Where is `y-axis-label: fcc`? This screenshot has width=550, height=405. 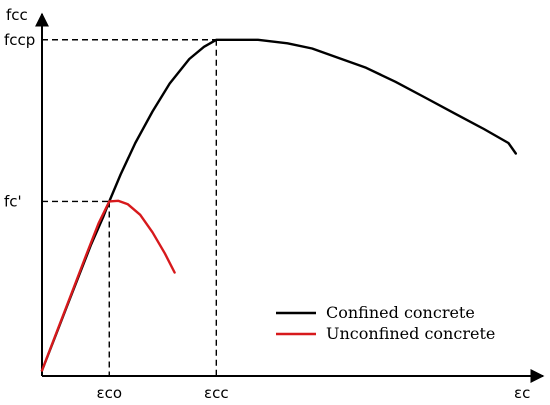 y-axis-label: fcc is located at coordinates (17, 15).